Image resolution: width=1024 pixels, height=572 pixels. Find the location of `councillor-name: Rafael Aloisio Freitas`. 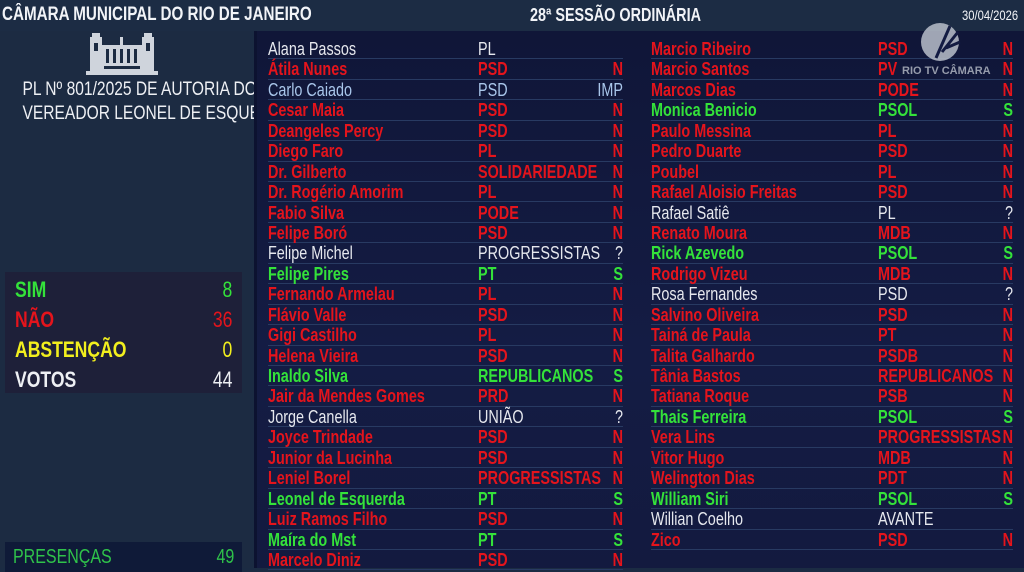

councillor-name: Rafael Aloisio Freitas is located at coordinates (724, 192).